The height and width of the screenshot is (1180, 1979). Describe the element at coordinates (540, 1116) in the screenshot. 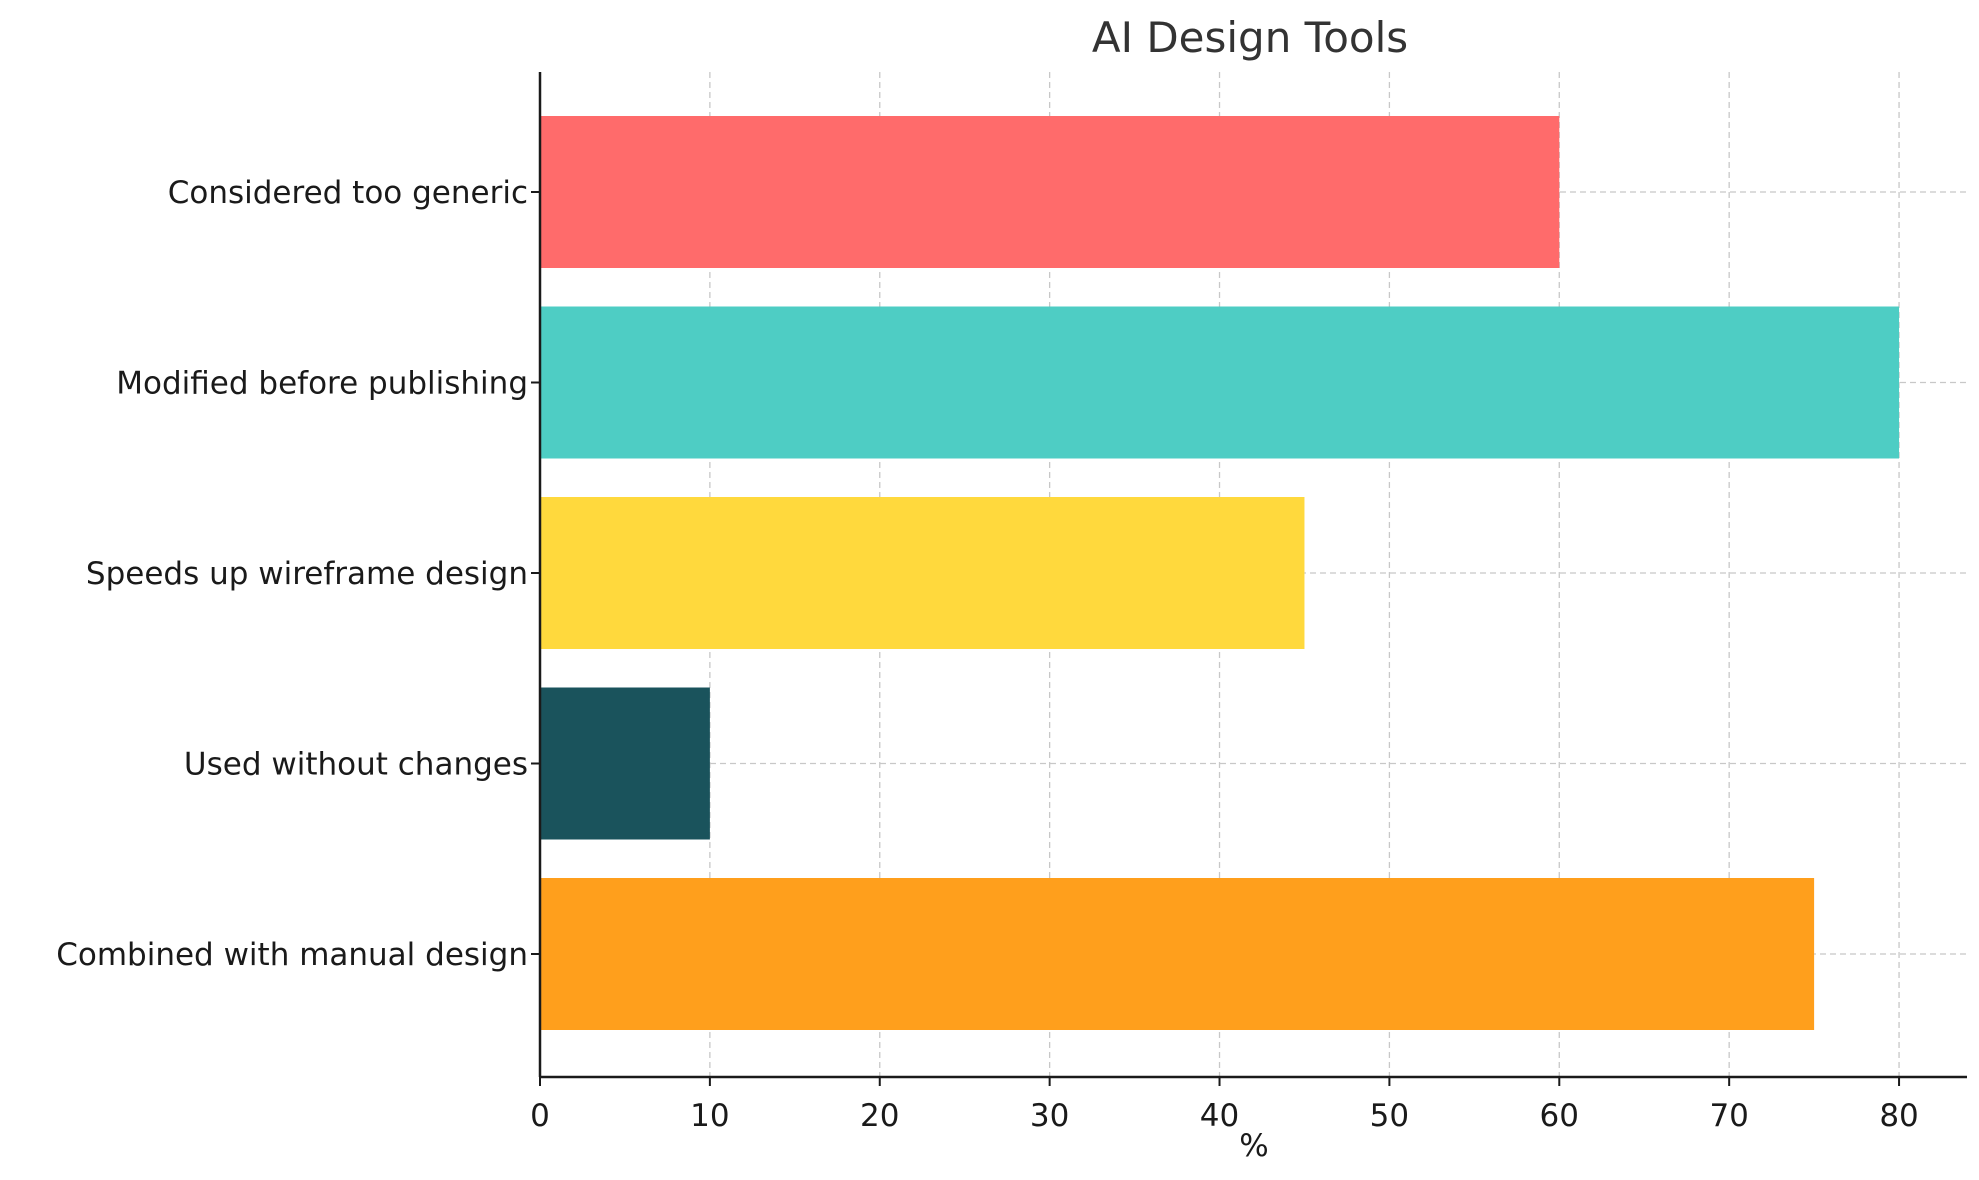

I see `x-tick-label: 0` at that location.